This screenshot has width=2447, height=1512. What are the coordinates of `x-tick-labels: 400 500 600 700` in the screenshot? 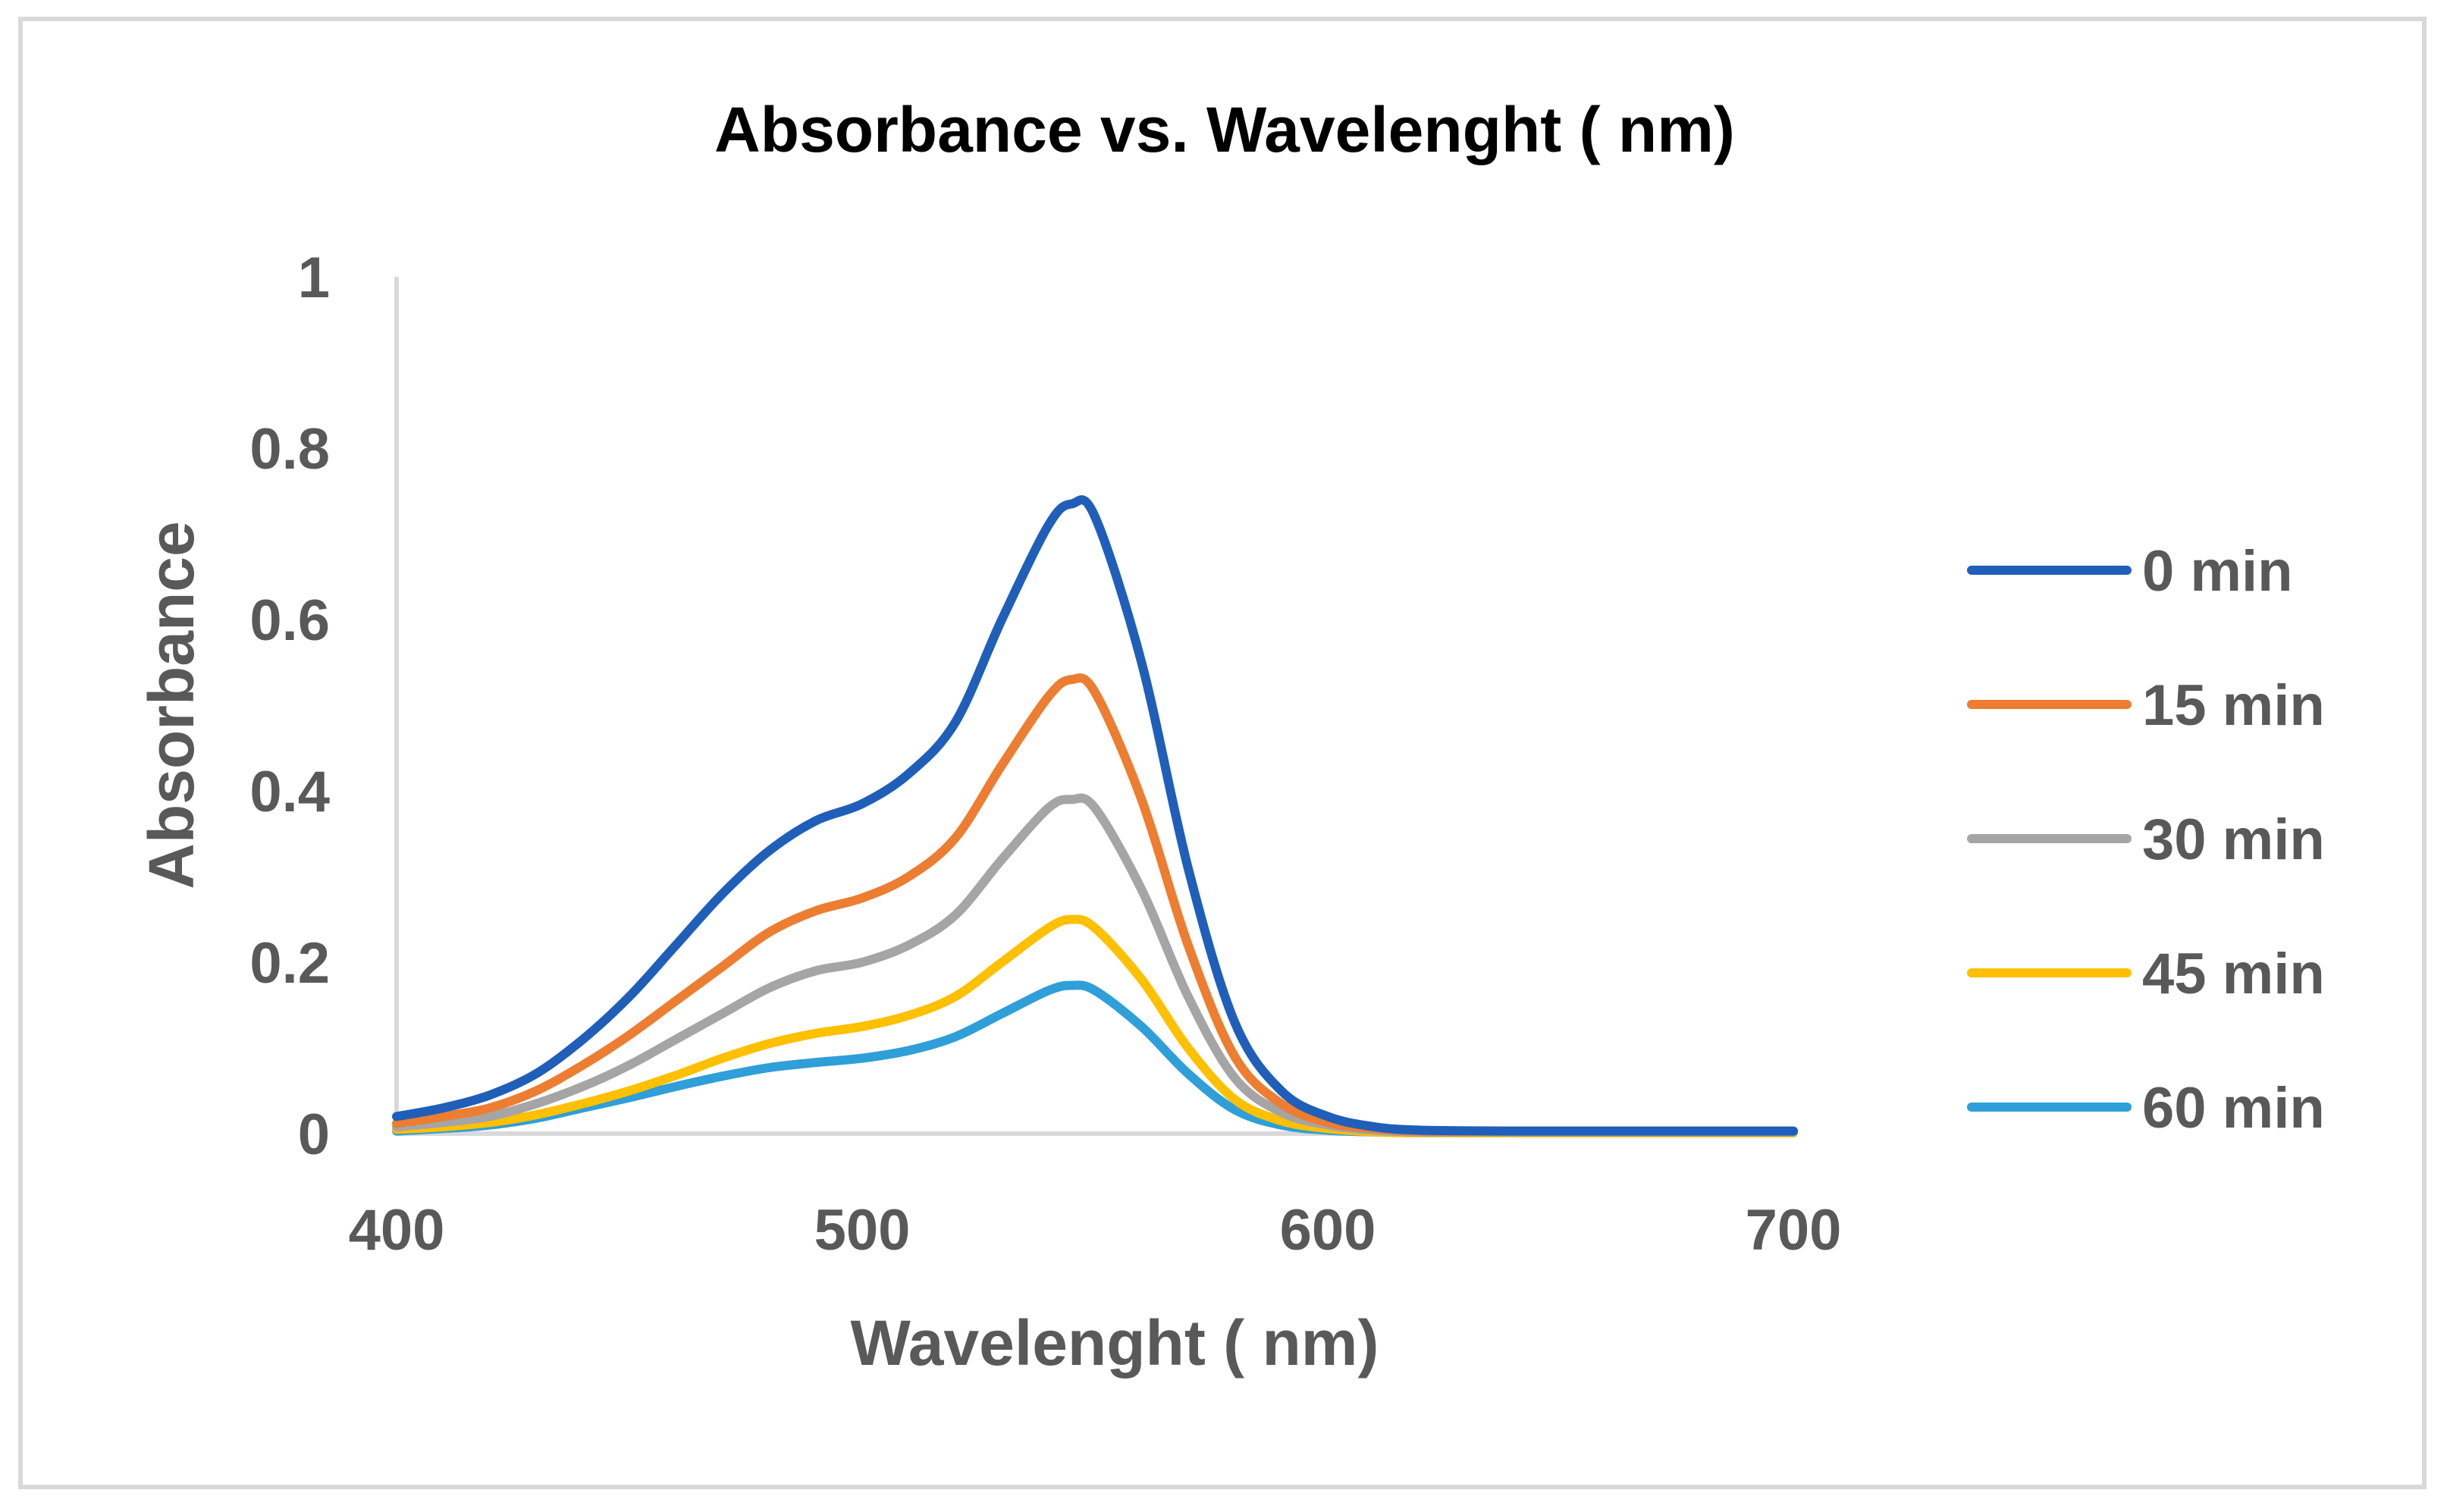 It's located at (1095, 1230).